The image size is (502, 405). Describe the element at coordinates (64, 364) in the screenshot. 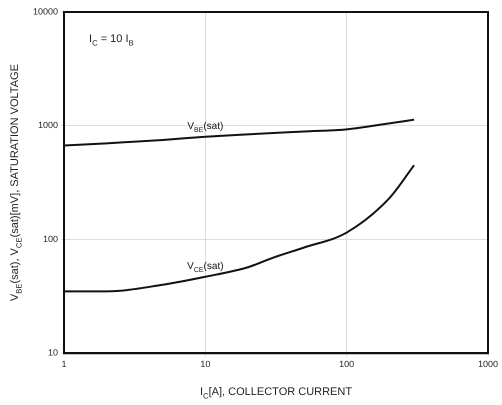

I see `x-tick-label: 1` at that location.